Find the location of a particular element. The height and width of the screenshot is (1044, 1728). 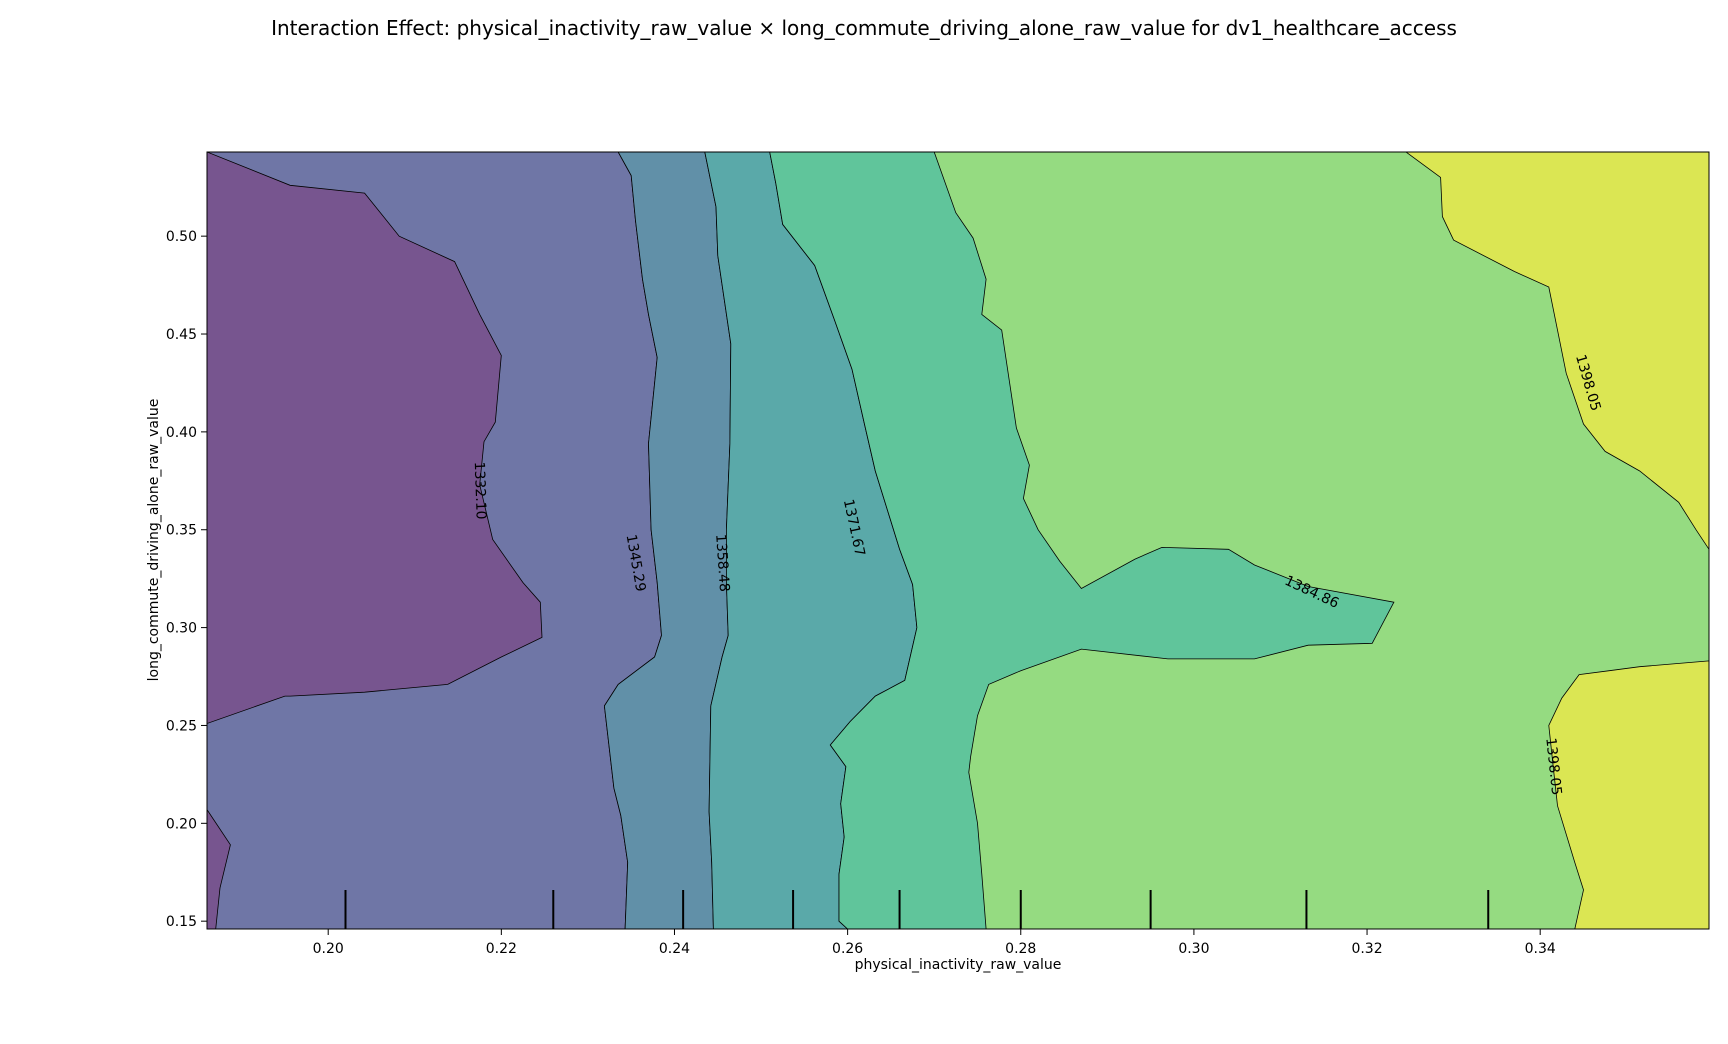

x-tick-label: 0.20 is located at coordinates (328, 949).